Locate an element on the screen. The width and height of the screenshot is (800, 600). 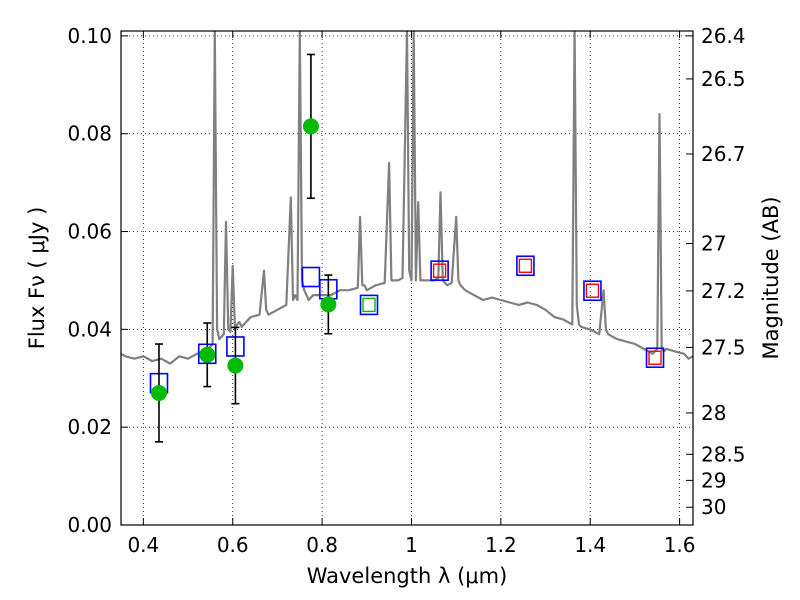
x-tick-label: 0.8 is located at coordinates (322, 545).